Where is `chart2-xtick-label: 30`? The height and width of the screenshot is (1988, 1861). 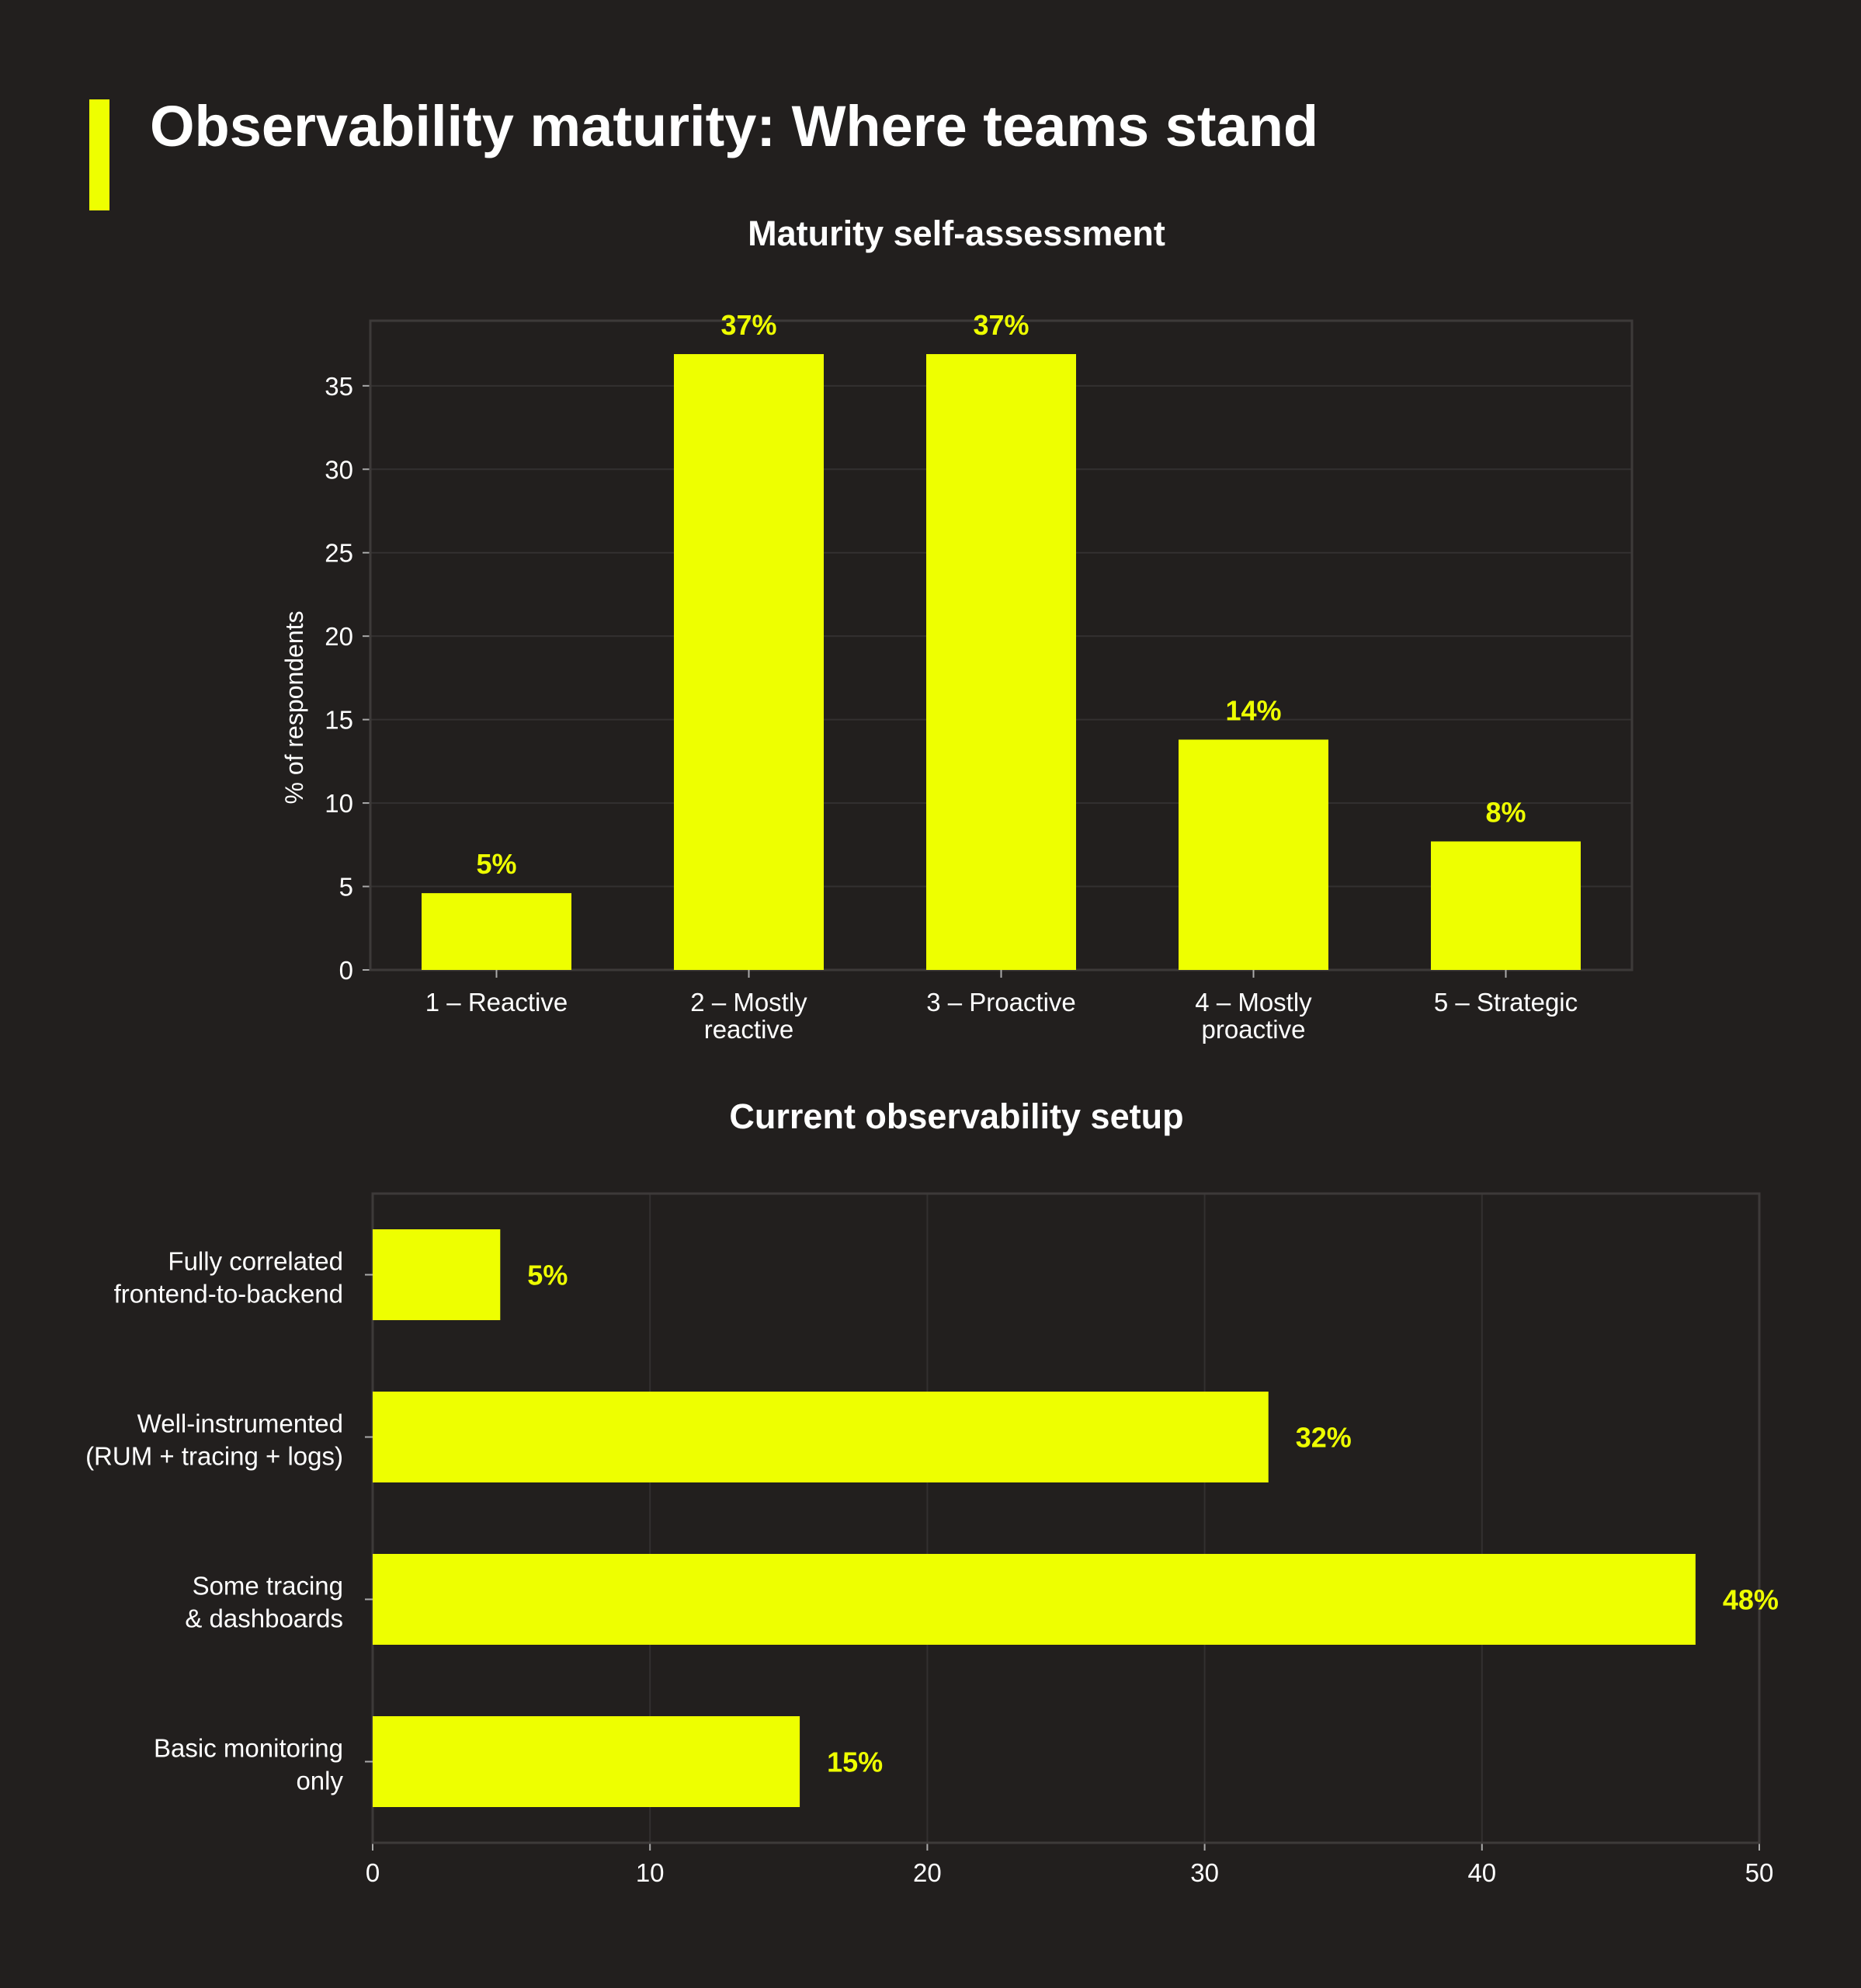 chart2-xtick-label: 30 is located at coordinates (1204, 1872).